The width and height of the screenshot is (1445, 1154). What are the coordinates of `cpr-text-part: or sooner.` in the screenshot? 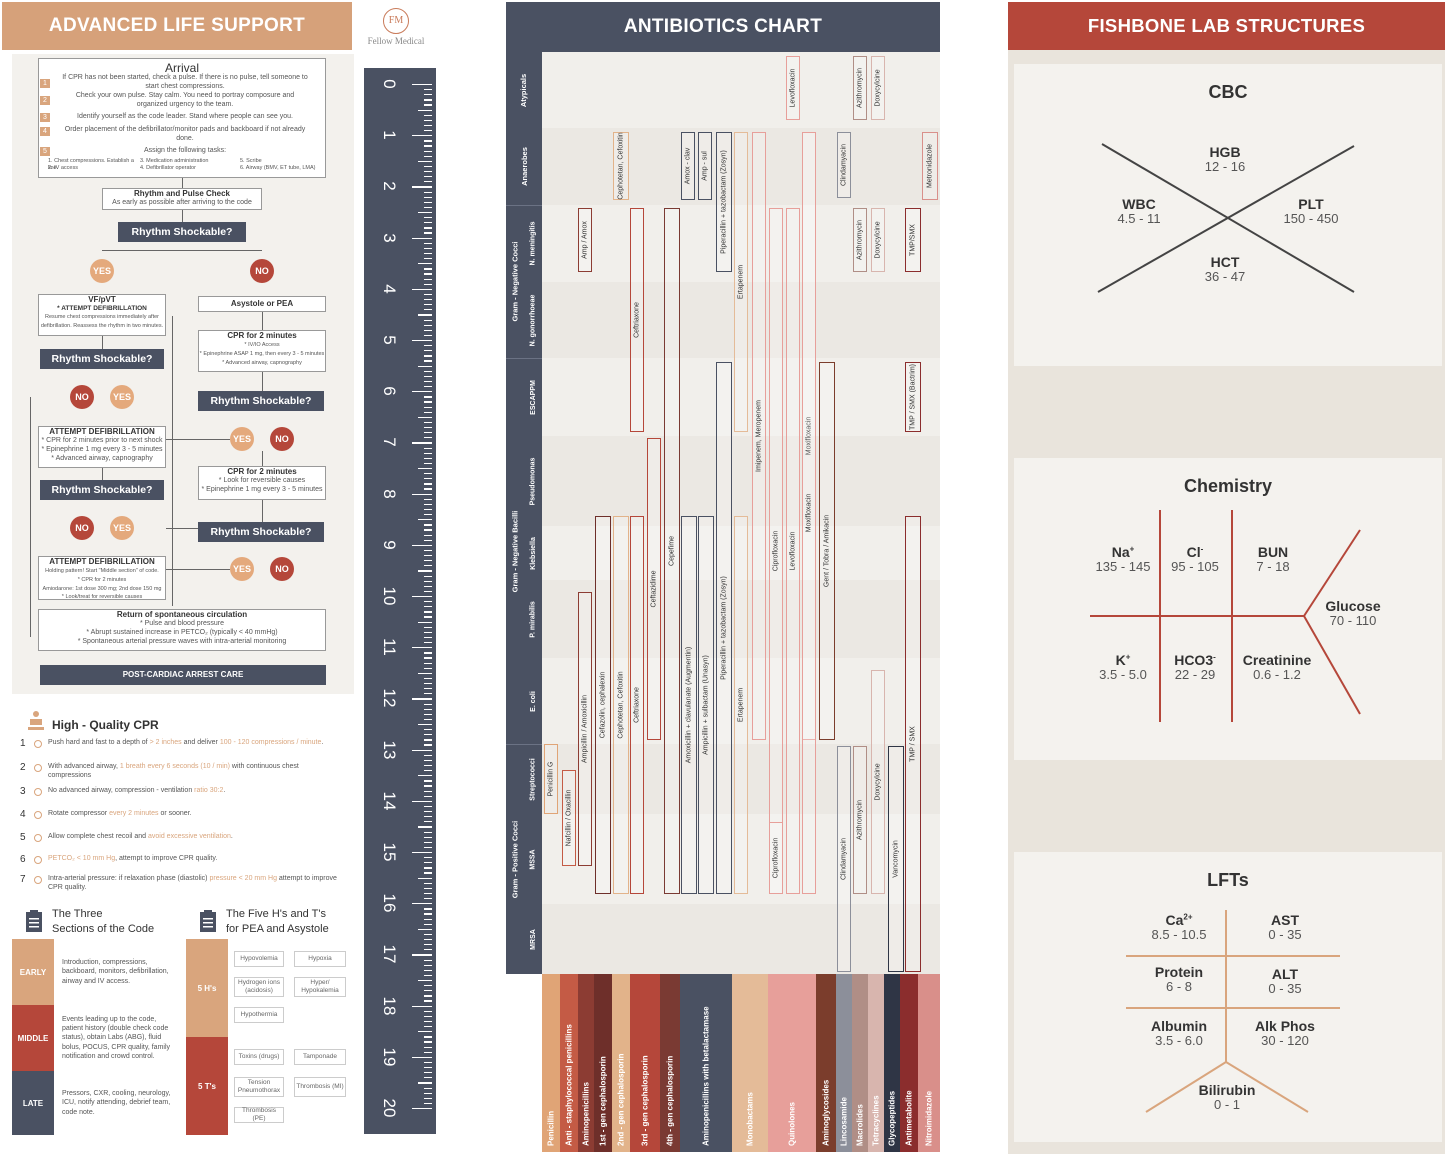 It's located at (175, 813).